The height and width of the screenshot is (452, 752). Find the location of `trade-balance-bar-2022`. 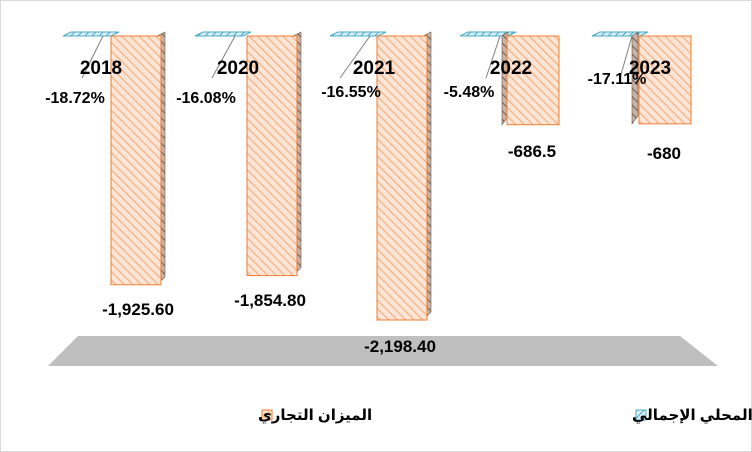

trade-balance-bar-2022 is located at coordinates (533, 80).